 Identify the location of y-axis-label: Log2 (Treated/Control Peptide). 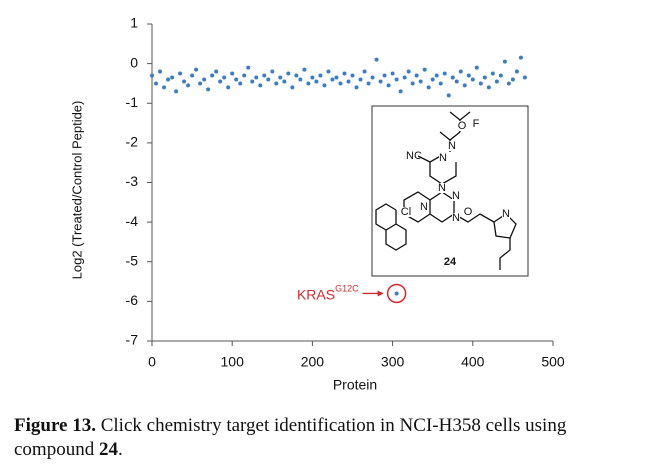
(76, 190).